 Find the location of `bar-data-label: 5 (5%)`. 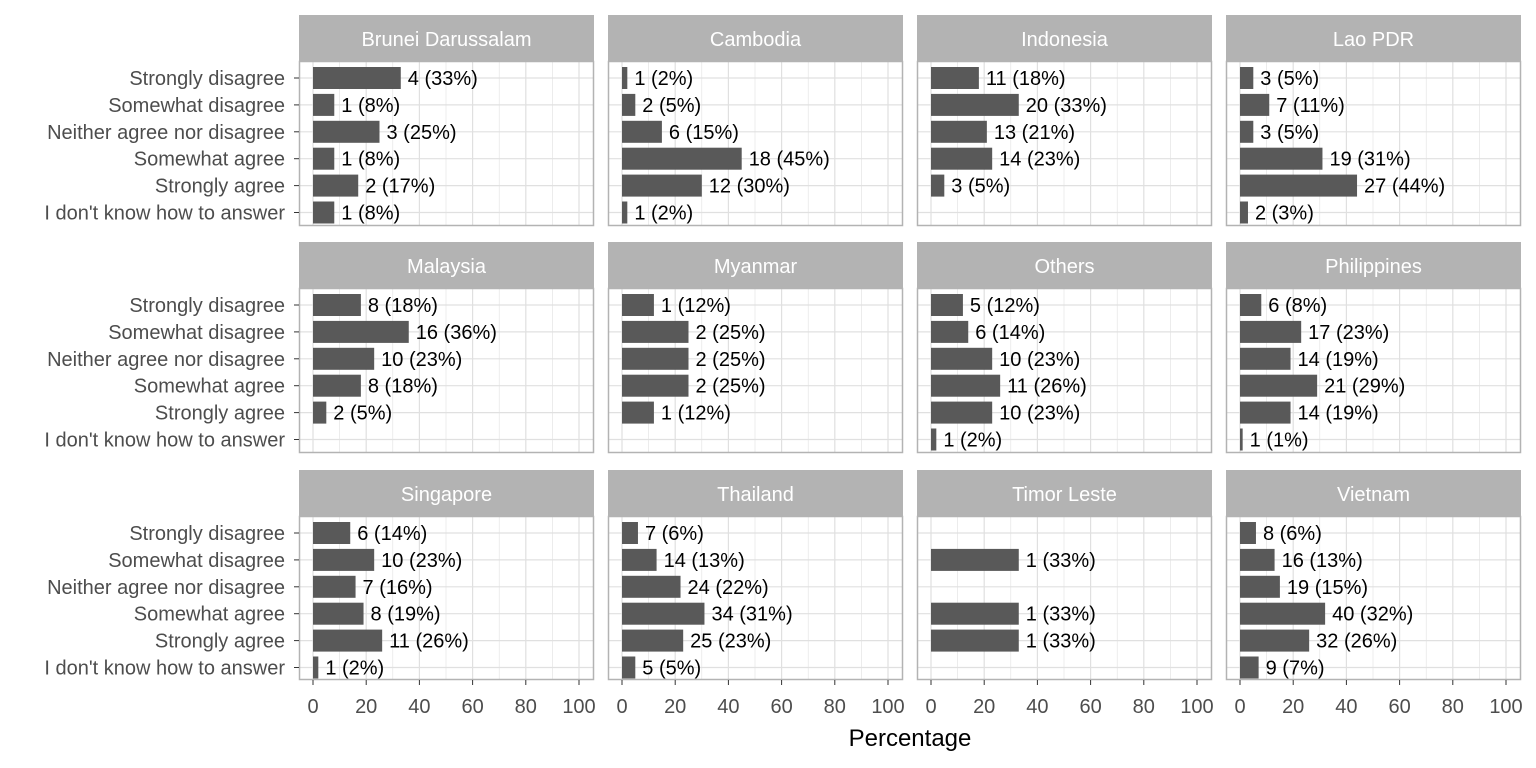

bar-data-label: 5 (5%) is located at coordinates (671, 669).